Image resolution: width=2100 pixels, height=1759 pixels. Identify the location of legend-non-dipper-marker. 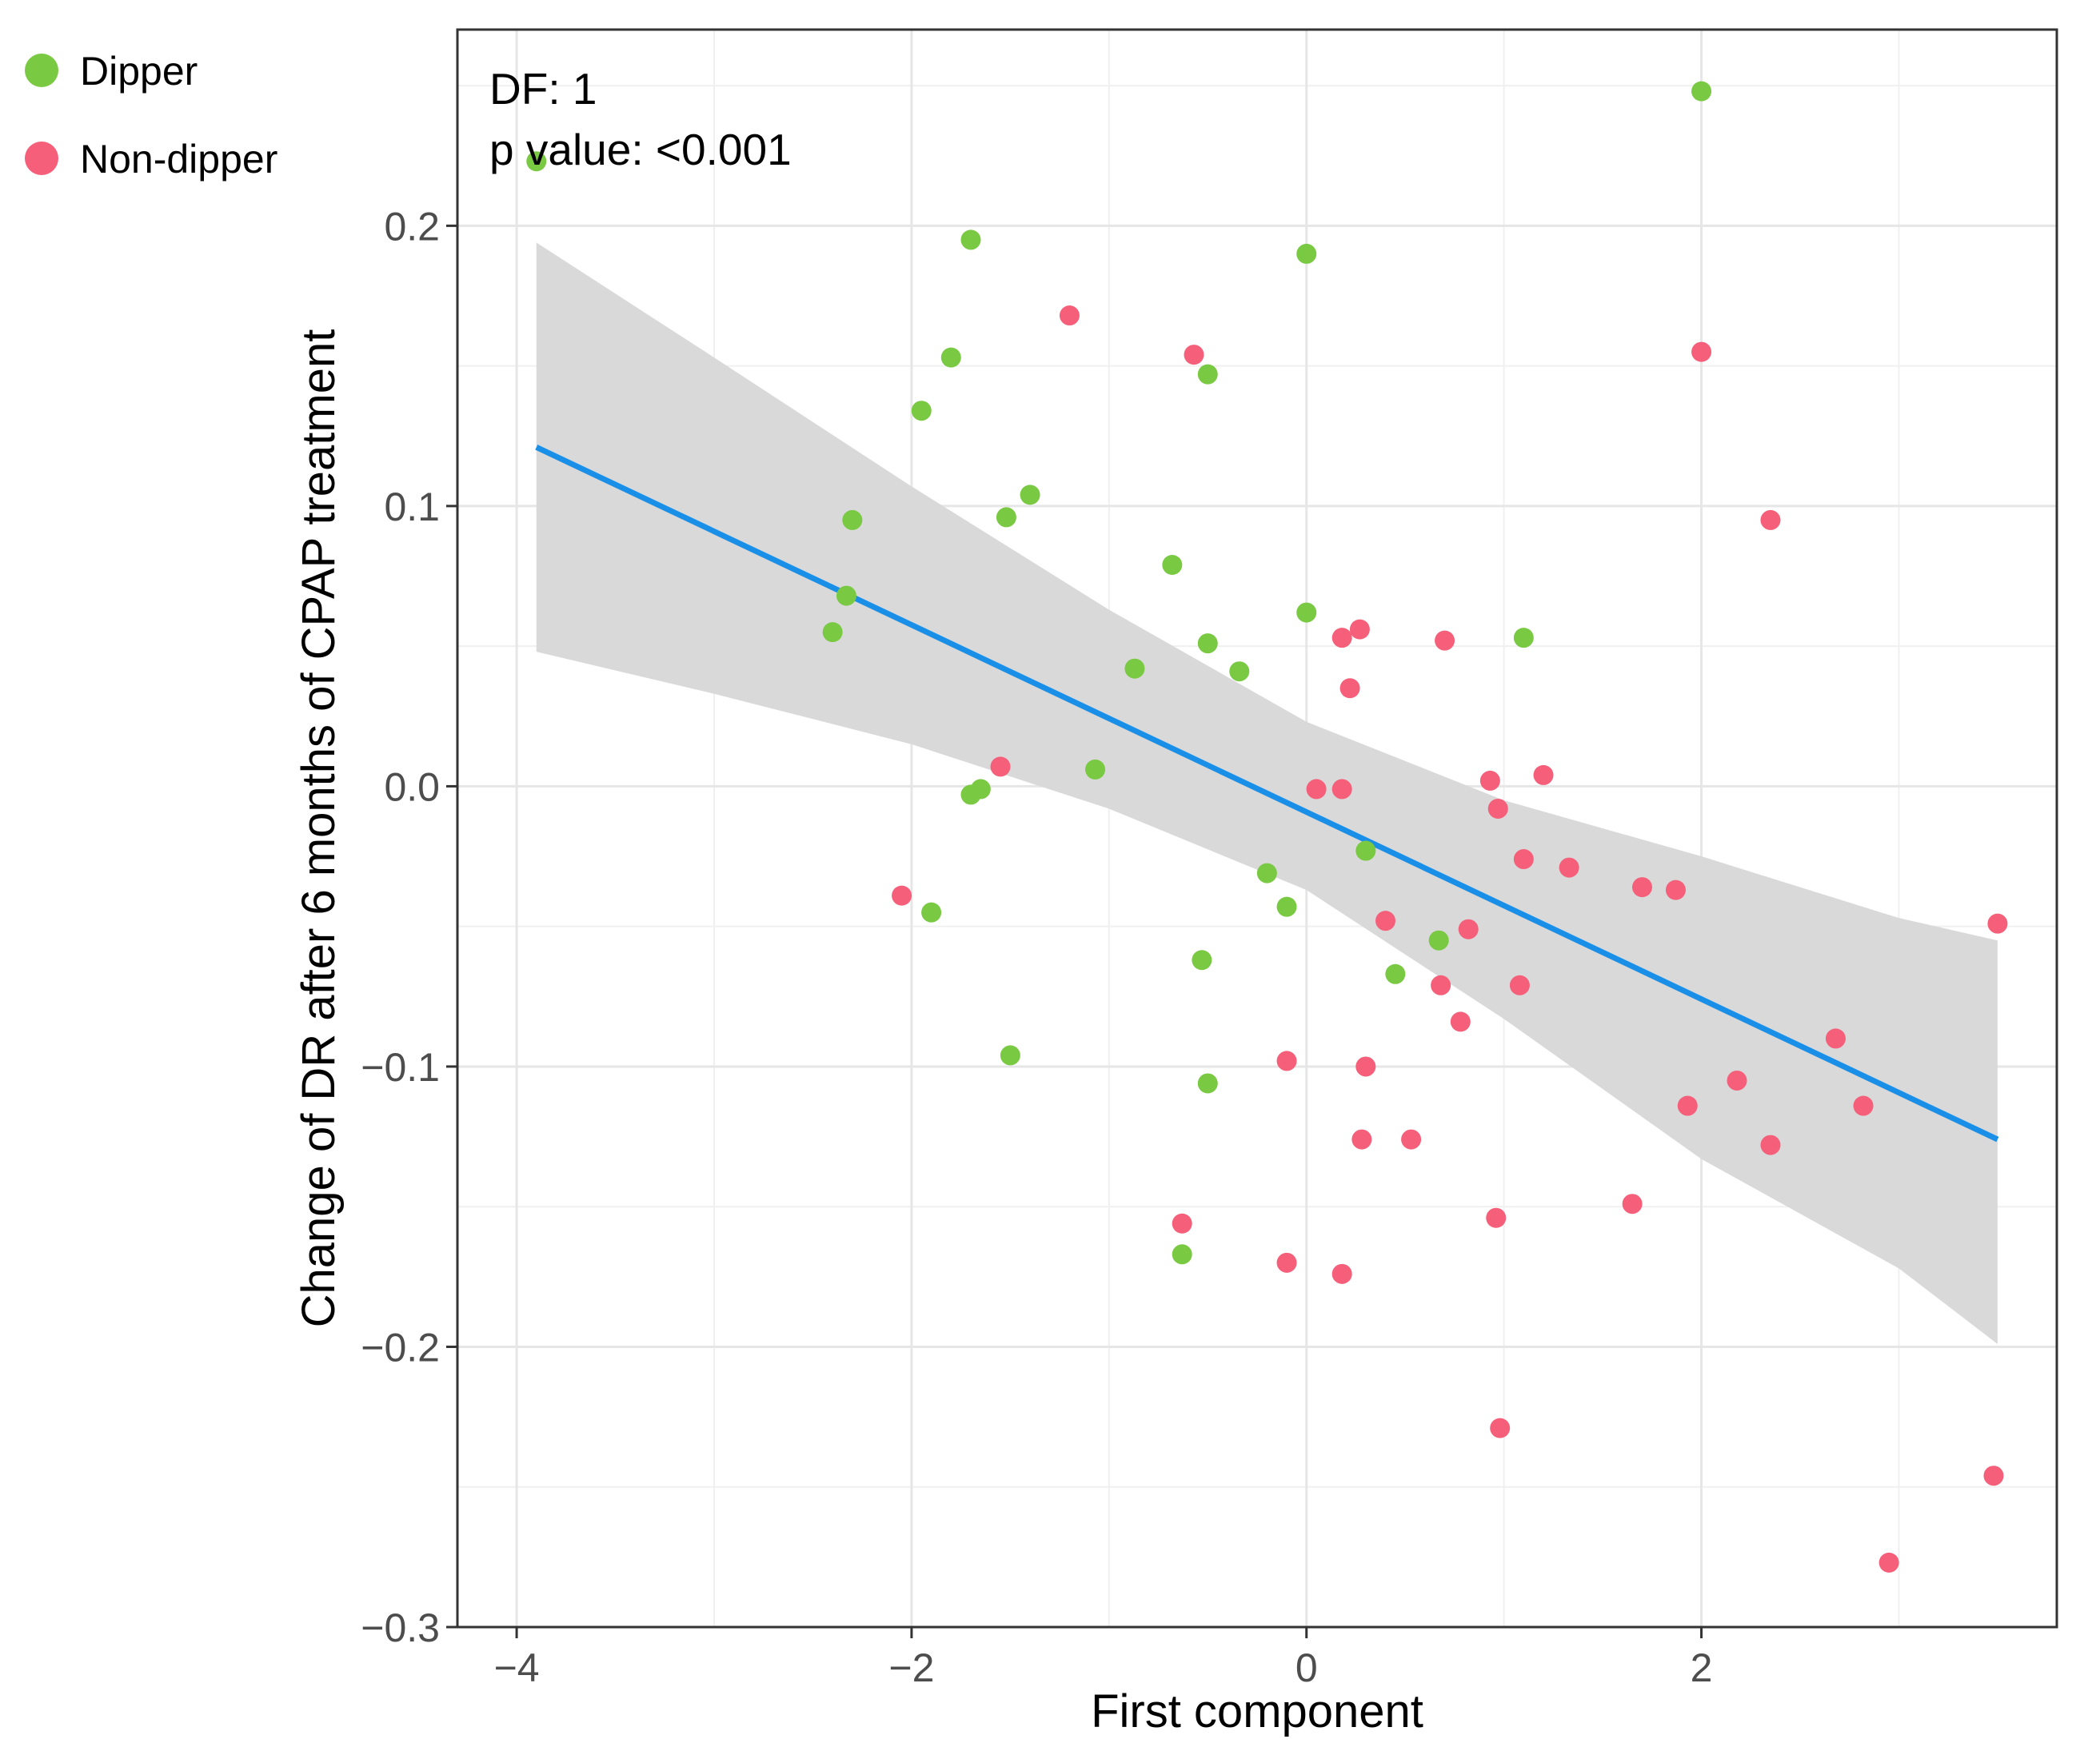
(42, 158).